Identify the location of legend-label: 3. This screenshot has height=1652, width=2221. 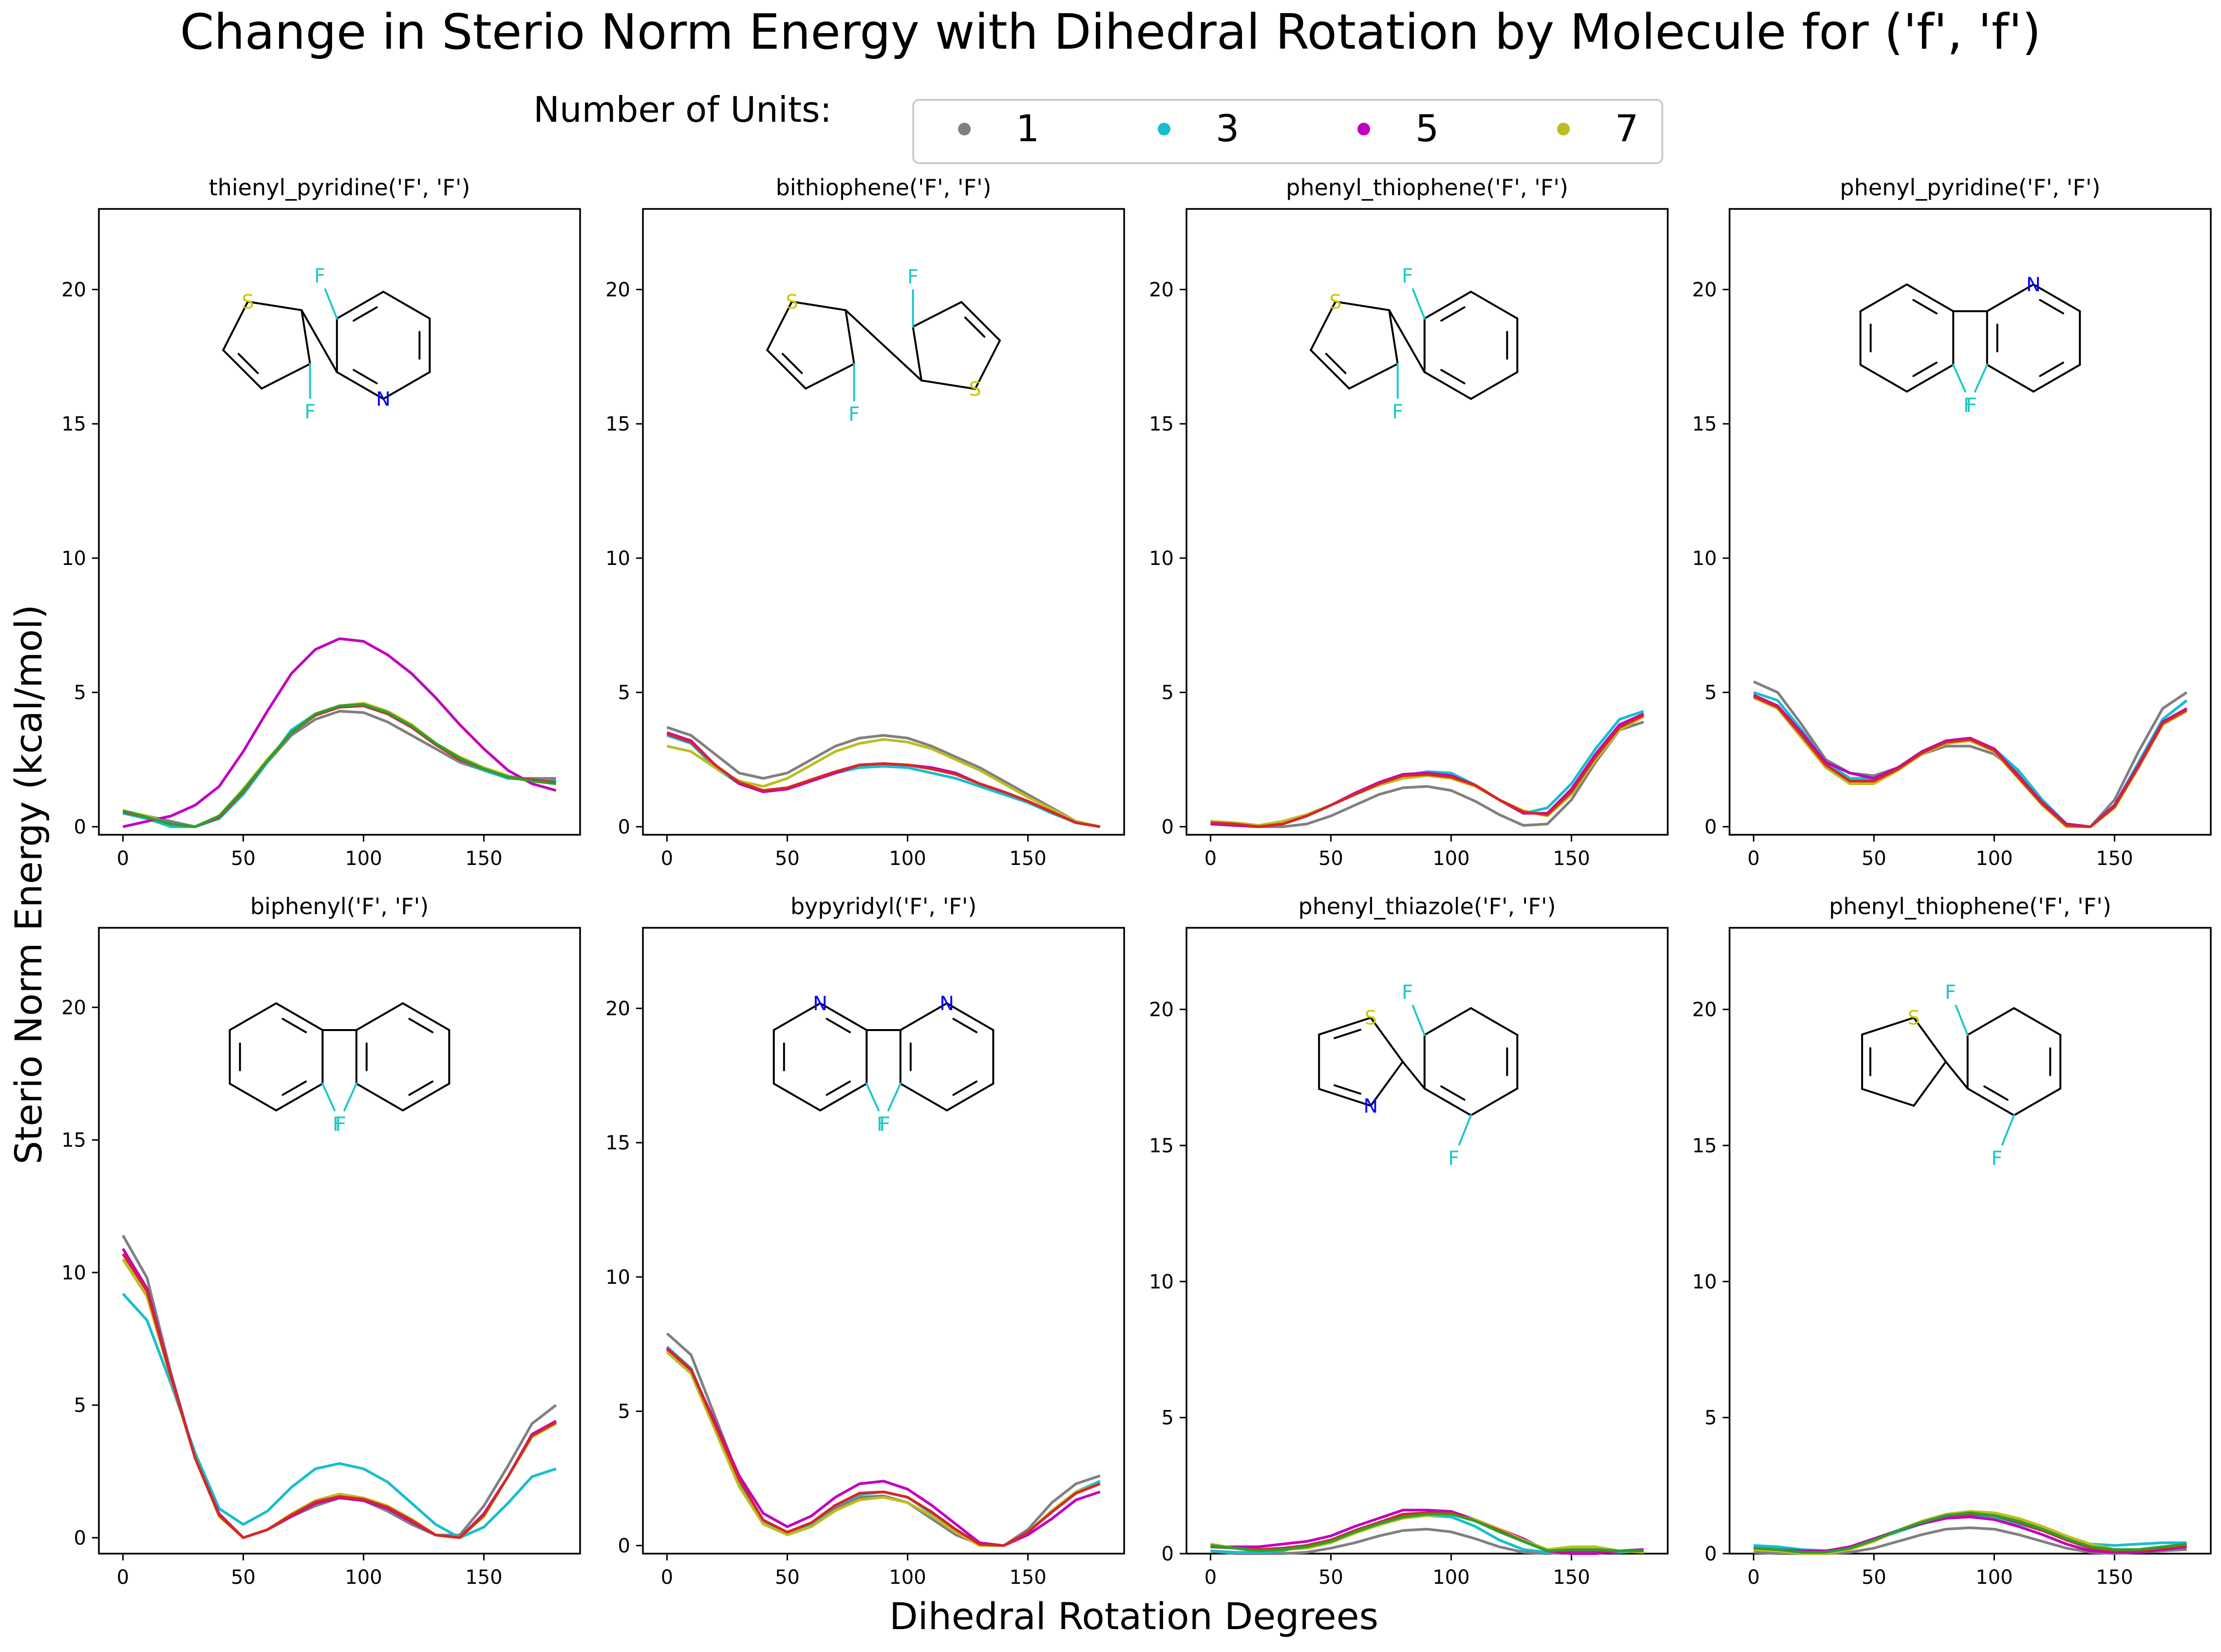
(1227, 129).